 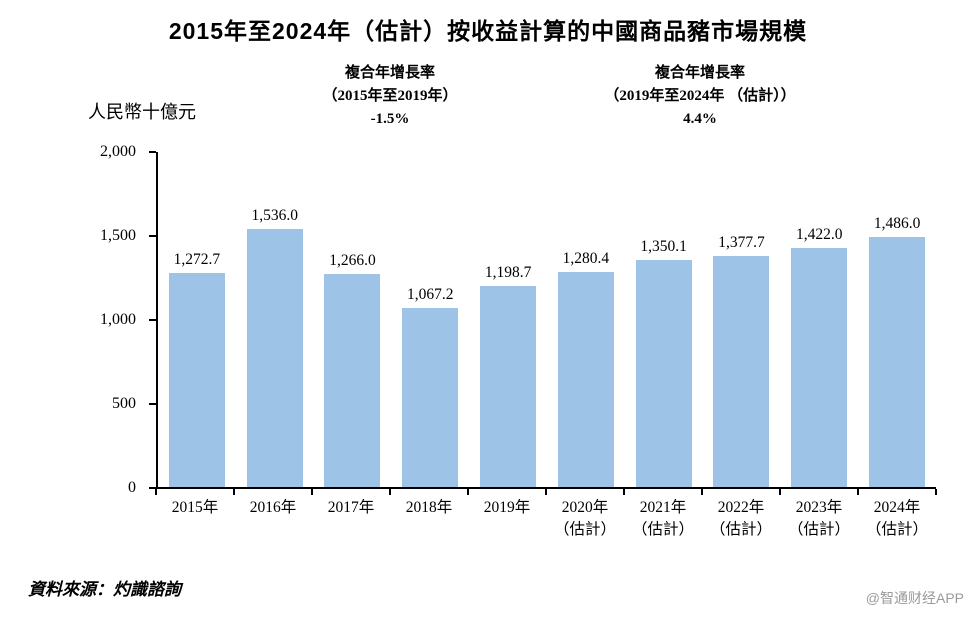 What do you see at coordinates (429, 507) in the screenshot?
I see `x-axis-label: 2018年` at bounding box center [429, 507].